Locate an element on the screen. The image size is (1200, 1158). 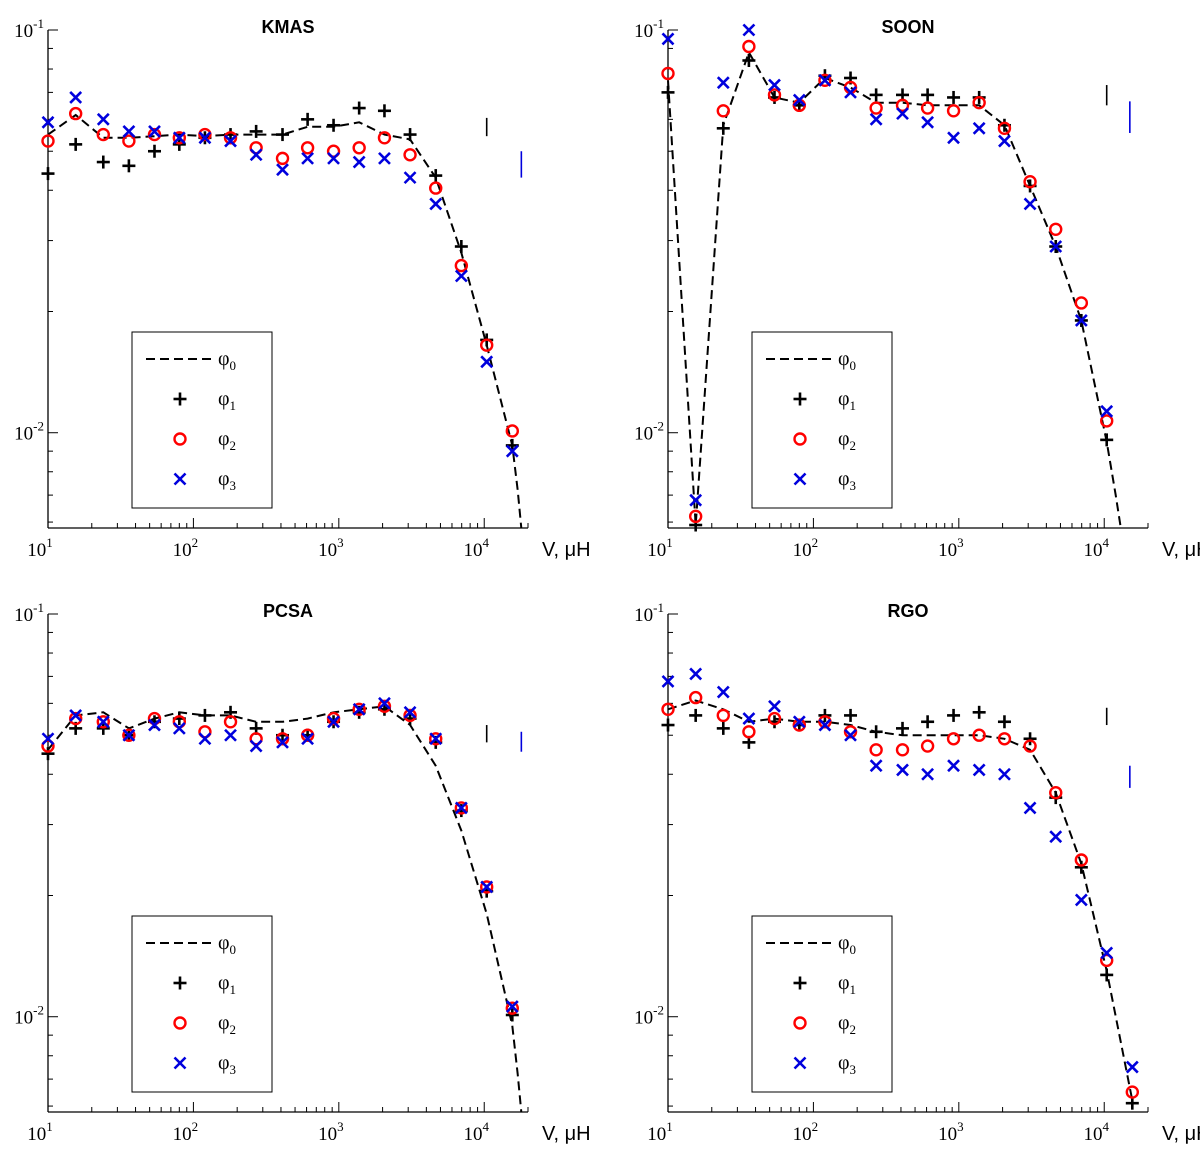
chart-title: RGO is located at coordinates (907, 611).